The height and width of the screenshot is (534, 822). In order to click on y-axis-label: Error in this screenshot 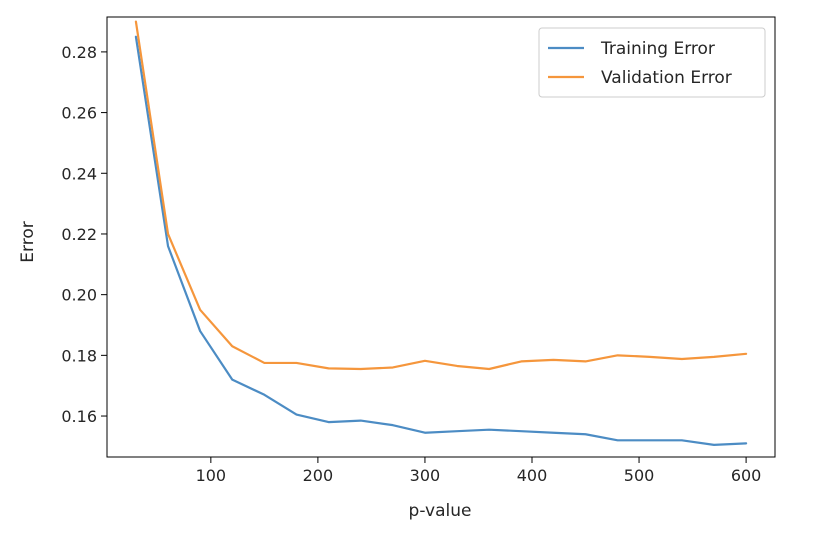, I will do `click(28, 241)`.